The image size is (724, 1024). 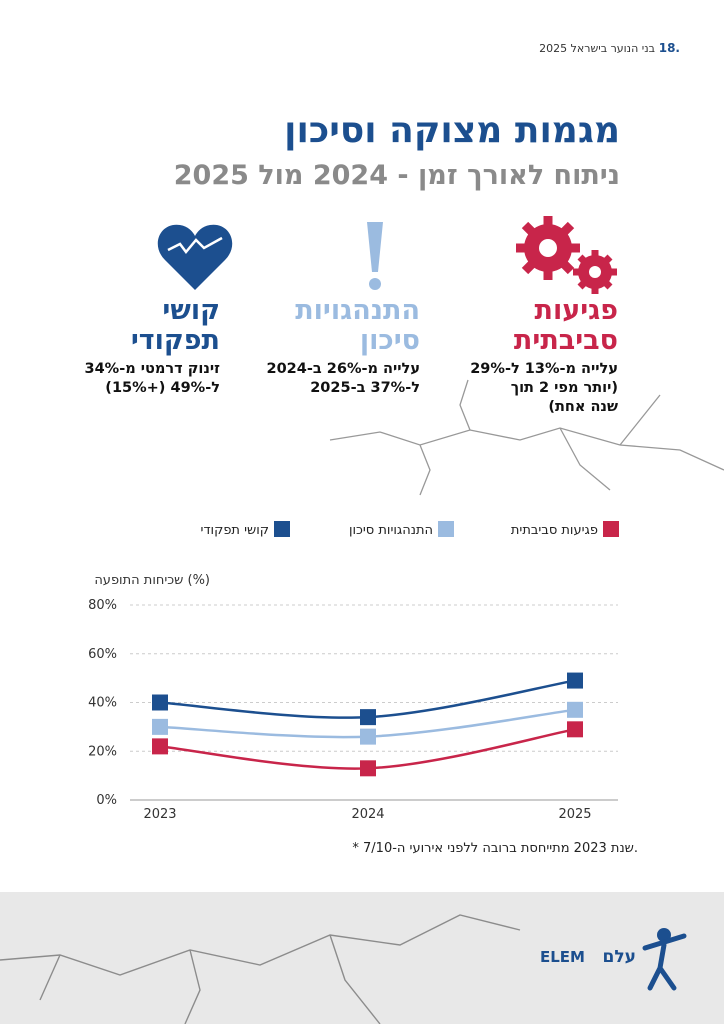 I want to click on card-title: סביבתית, so click(x=565, y=340).